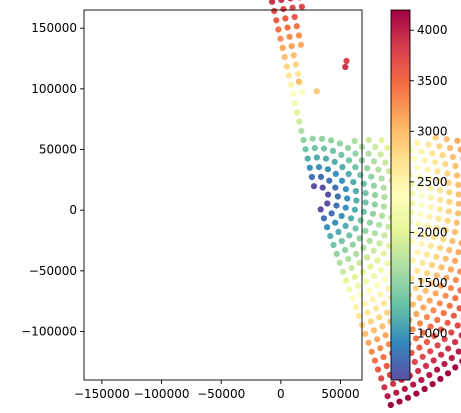 The image size is (461, 413). What do you see at coordinates (217, 390) in the screenshot?
I see `x-axis: −150000 −100000 −50000 0 50000` at bounding box center [217, 390].